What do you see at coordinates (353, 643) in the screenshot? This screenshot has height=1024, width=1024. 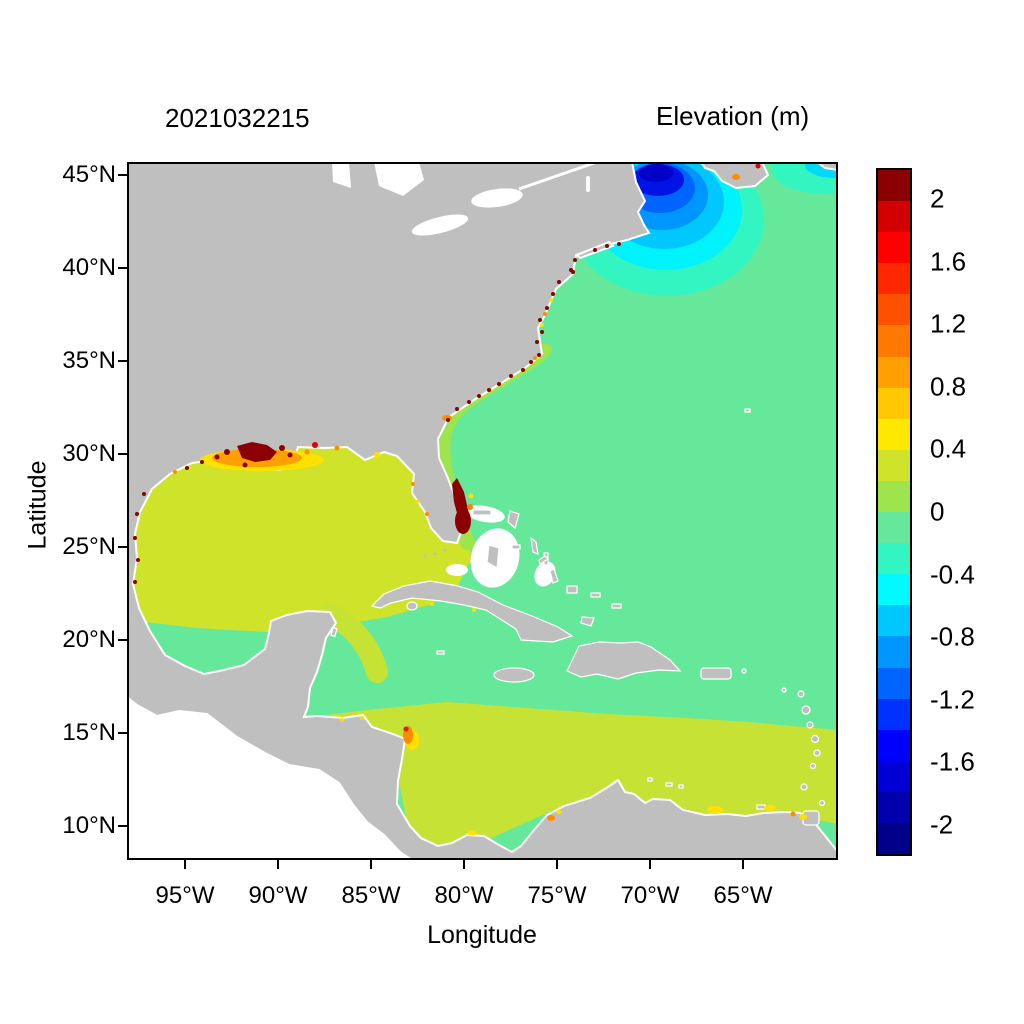 I see `yucatan-channel-tongue` at bounding box center [353, 643].